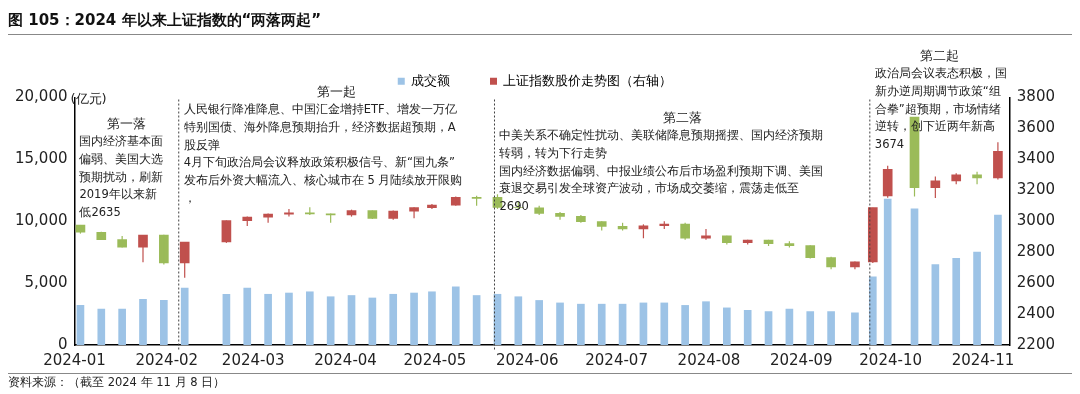  Describe the element at coordinates (323, 180) in the screenshot. I see `annotation: 4月下旬政治局会议释放政策积极信号、新“国九条”发布后外资大幅流入、核心城市在 5 月陆续放开限购，` at that location.